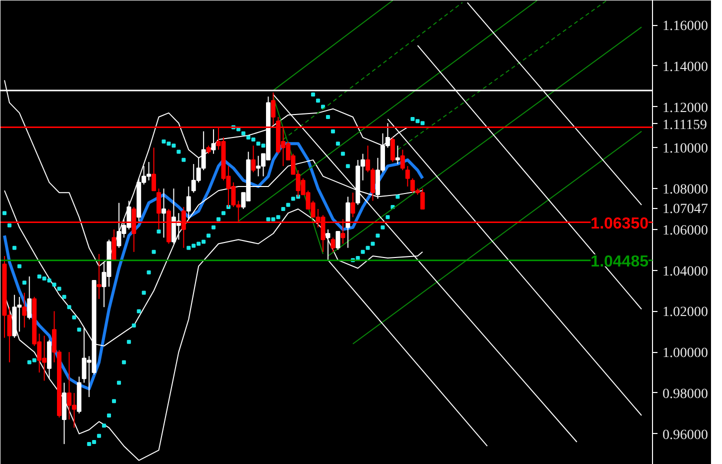 The width and height of the screenshot is (722, 464). Describe the element at coordinates (685, 108) in the screenshot. I see `y-tick-label: 1.12000` at that location.